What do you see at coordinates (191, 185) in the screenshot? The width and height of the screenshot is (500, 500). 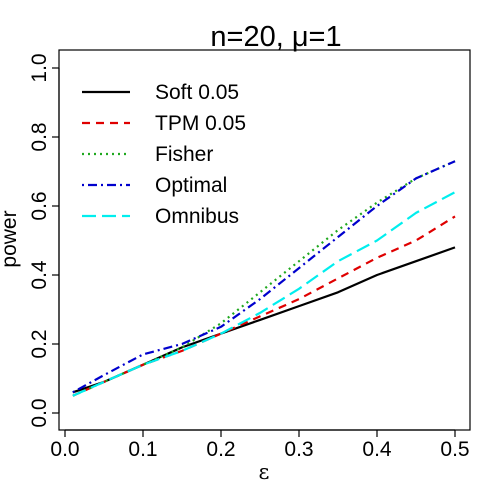 I see `legend-label: Optimal` at bounding box center [191, 185].